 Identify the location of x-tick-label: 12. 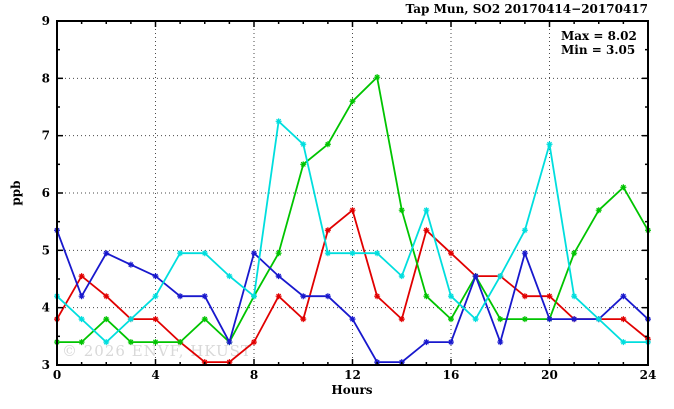
(352, 375).